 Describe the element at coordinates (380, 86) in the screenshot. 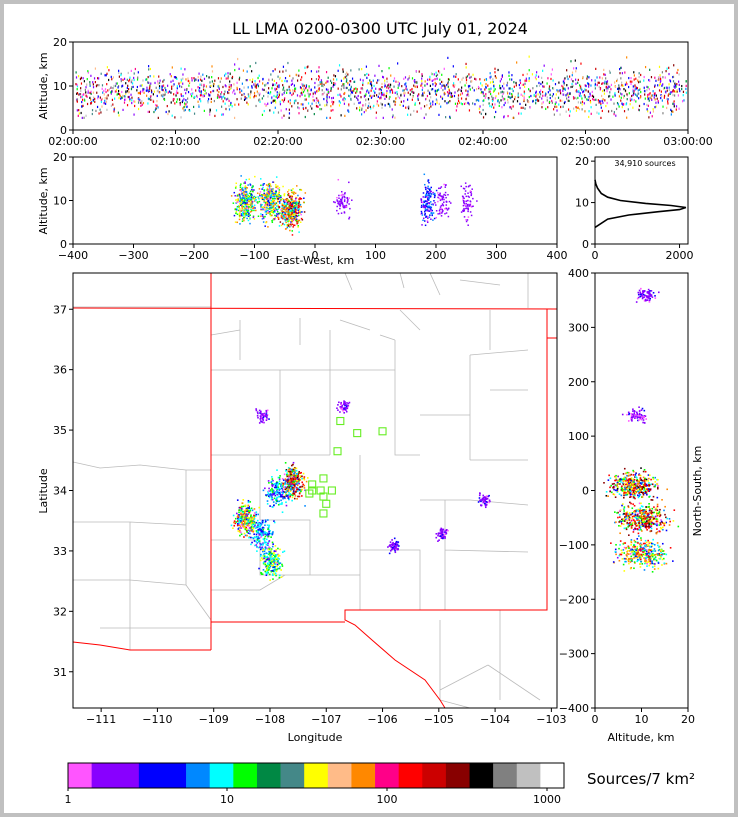

I see `time-altitude-axes` at that location.